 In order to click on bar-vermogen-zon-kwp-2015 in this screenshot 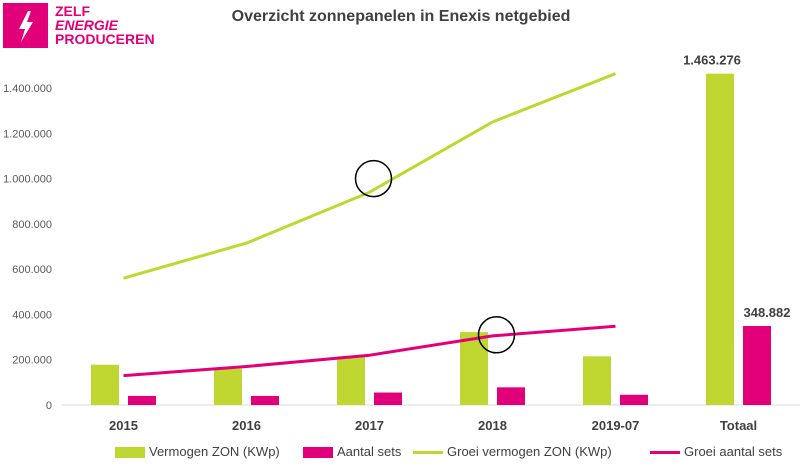, I will do `click(105, 384)`.